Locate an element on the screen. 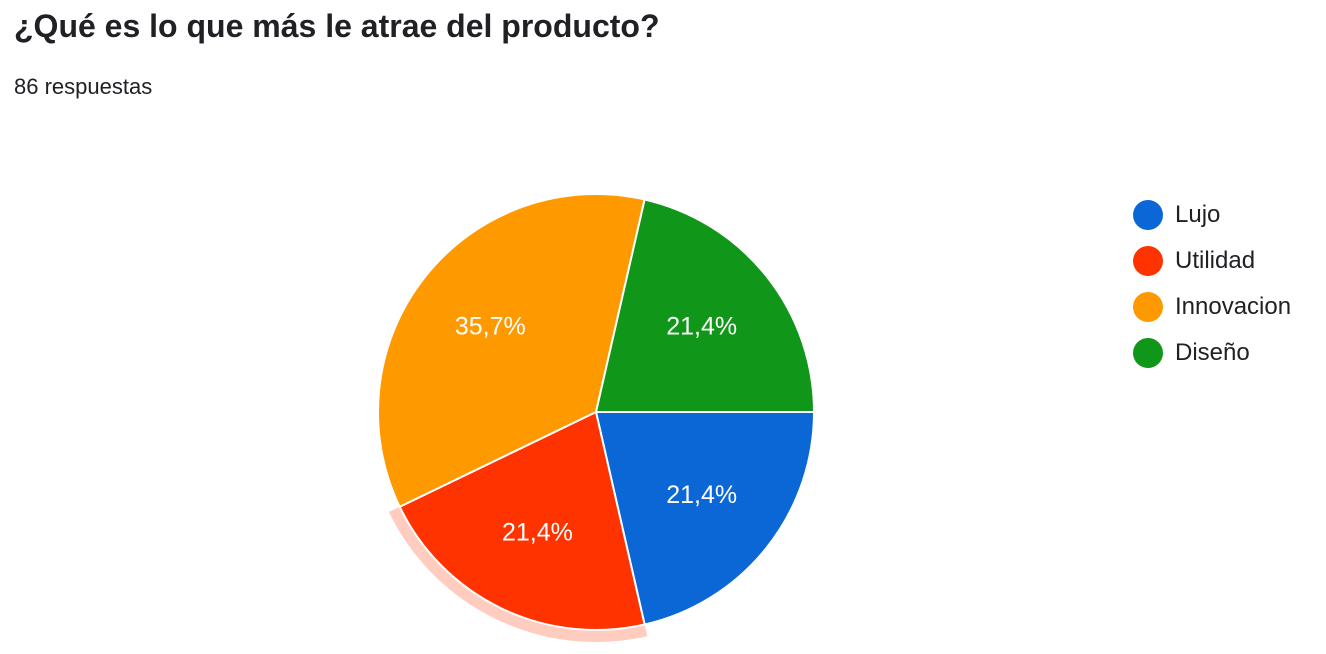  slice-highlight-halo is located at coordinates (518, 574).